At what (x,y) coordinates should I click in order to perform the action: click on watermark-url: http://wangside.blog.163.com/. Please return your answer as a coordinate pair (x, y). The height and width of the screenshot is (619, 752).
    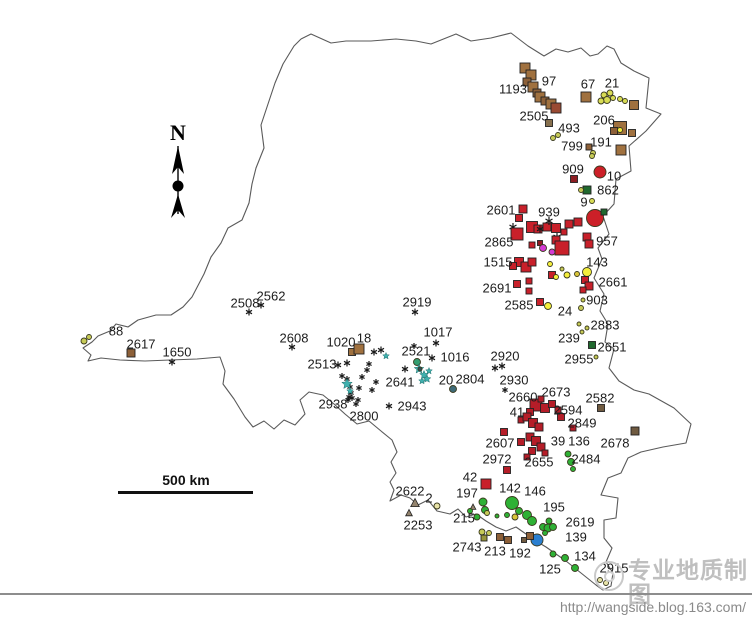
    Looking at the image, I should click on (652, 607).